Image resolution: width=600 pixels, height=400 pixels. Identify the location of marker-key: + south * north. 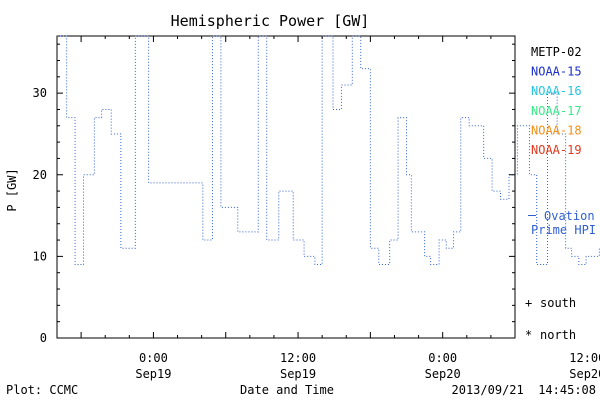
(550, 319).